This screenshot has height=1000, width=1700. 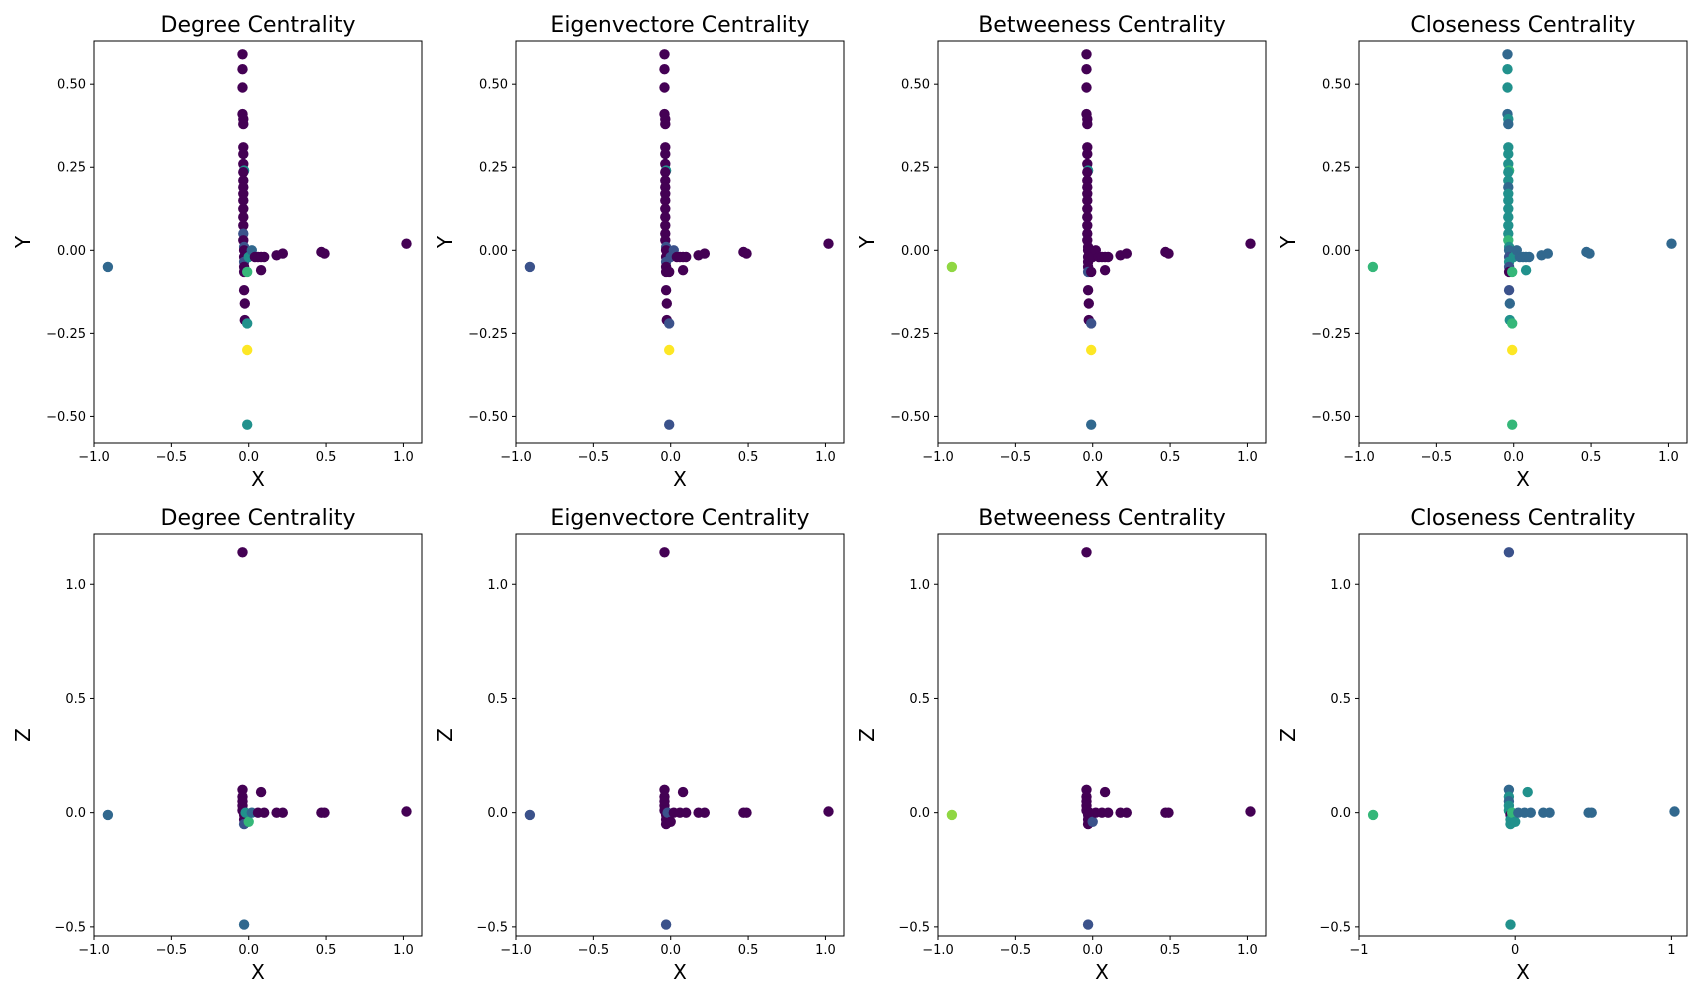 What do you see at coordinates (1336, 251) in the screenshot?
I see `y-tick-label: 0.00` at bounding box center [1336, 251].